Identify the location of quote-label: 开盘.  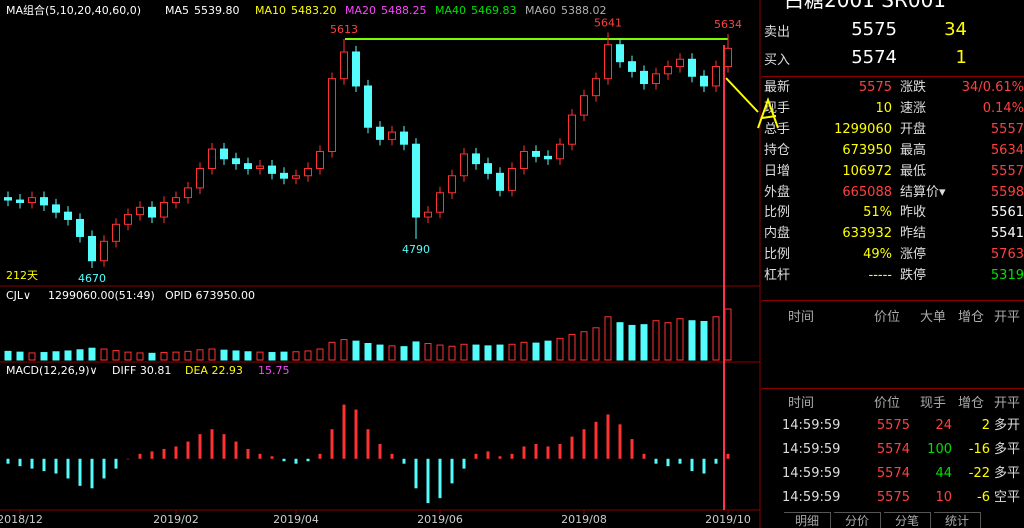
(913, 129).